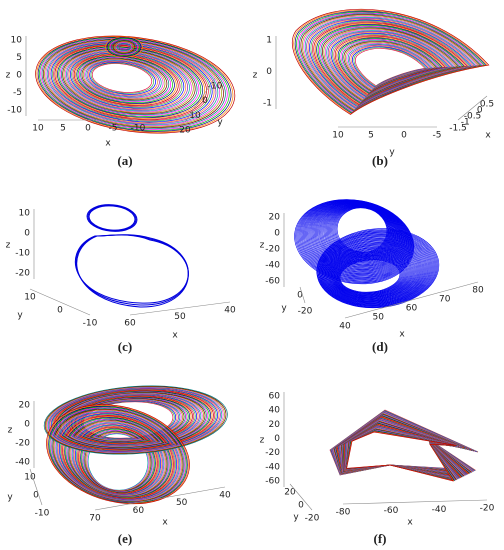 The height and width of the screenshot is (550, 504). I want to click on z-tick-label: -1, so click(267, 104).